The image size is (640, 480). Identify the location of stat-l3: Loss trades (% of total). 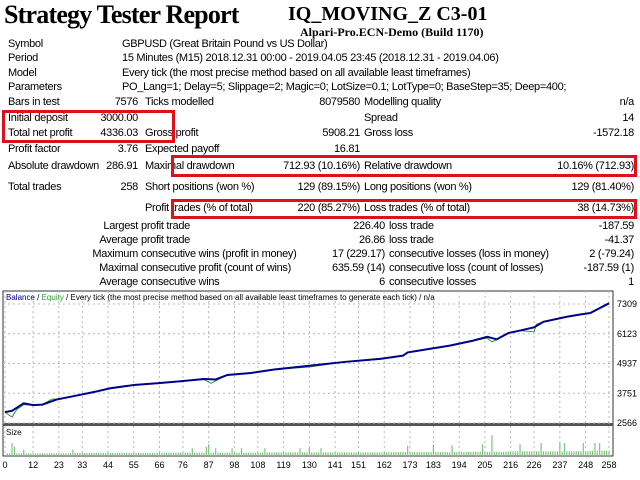
(417, 208).